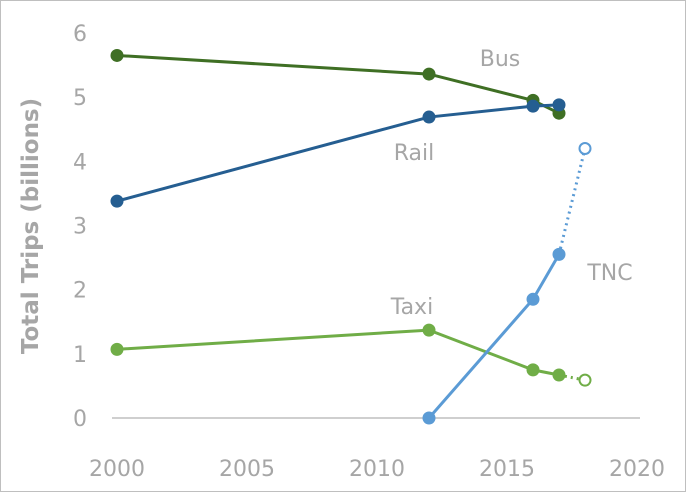 The height and width of the screenshot is (492, 686). I want to click on y-tick-label: 0, so click(80, 419).